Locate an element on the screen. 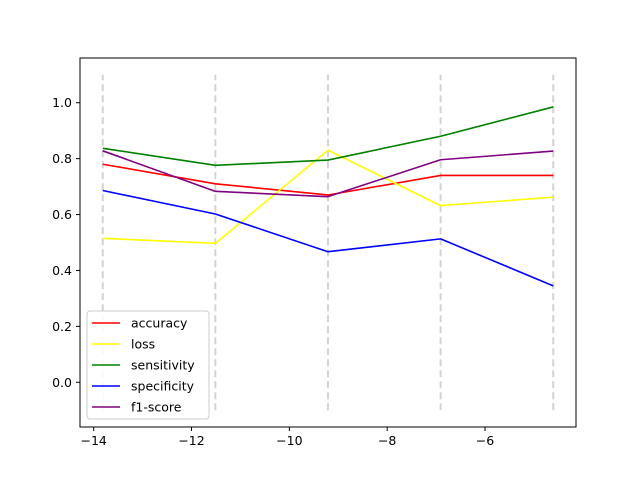 The width and height of the screenshot is (640, 480). x-tick-label: −10 is located at coordinates (289, 440).